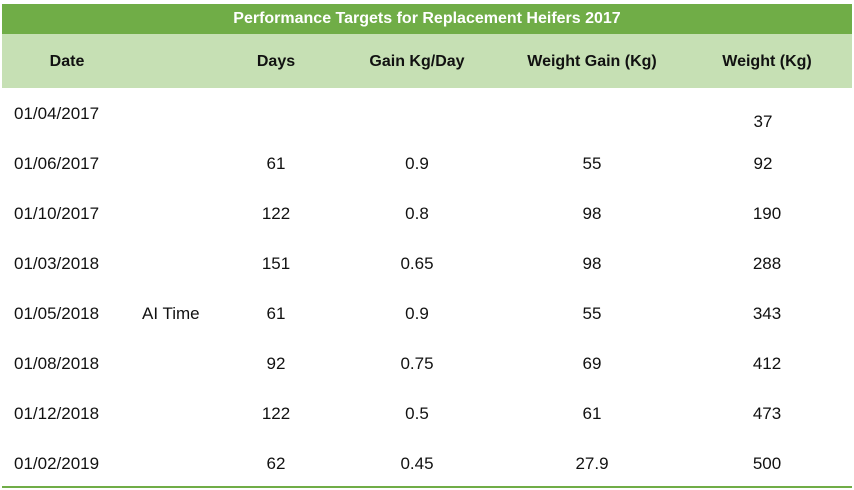 The width and height of the screenshot is (854, 490). I want to click on table-row: 01/05/2018 AI Time 61 0.9 55 343, so click(427, 314).